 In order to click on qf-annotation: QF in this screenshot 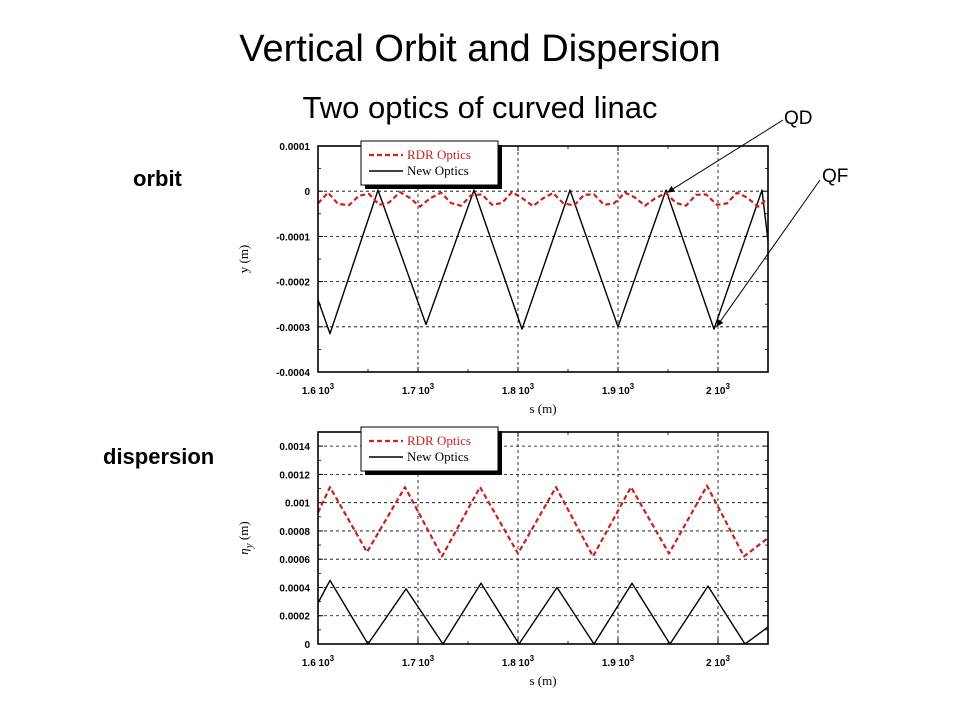, I will do `click(835, 176)`.